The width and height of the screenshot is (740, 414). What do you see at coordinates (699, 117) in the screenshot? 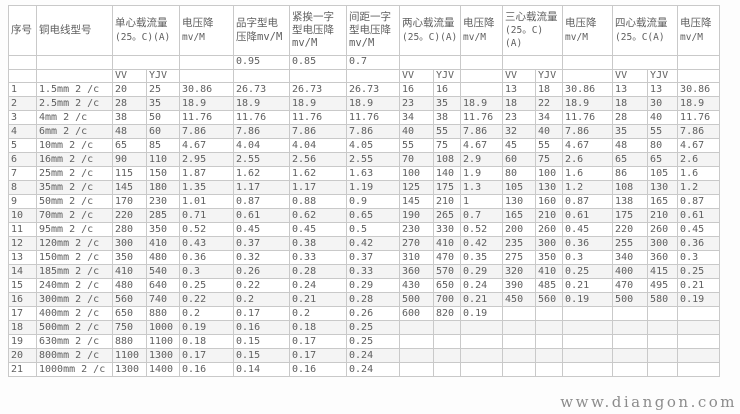
I see `cell-vd-four: 11.76` at bounding box center [699, 117].